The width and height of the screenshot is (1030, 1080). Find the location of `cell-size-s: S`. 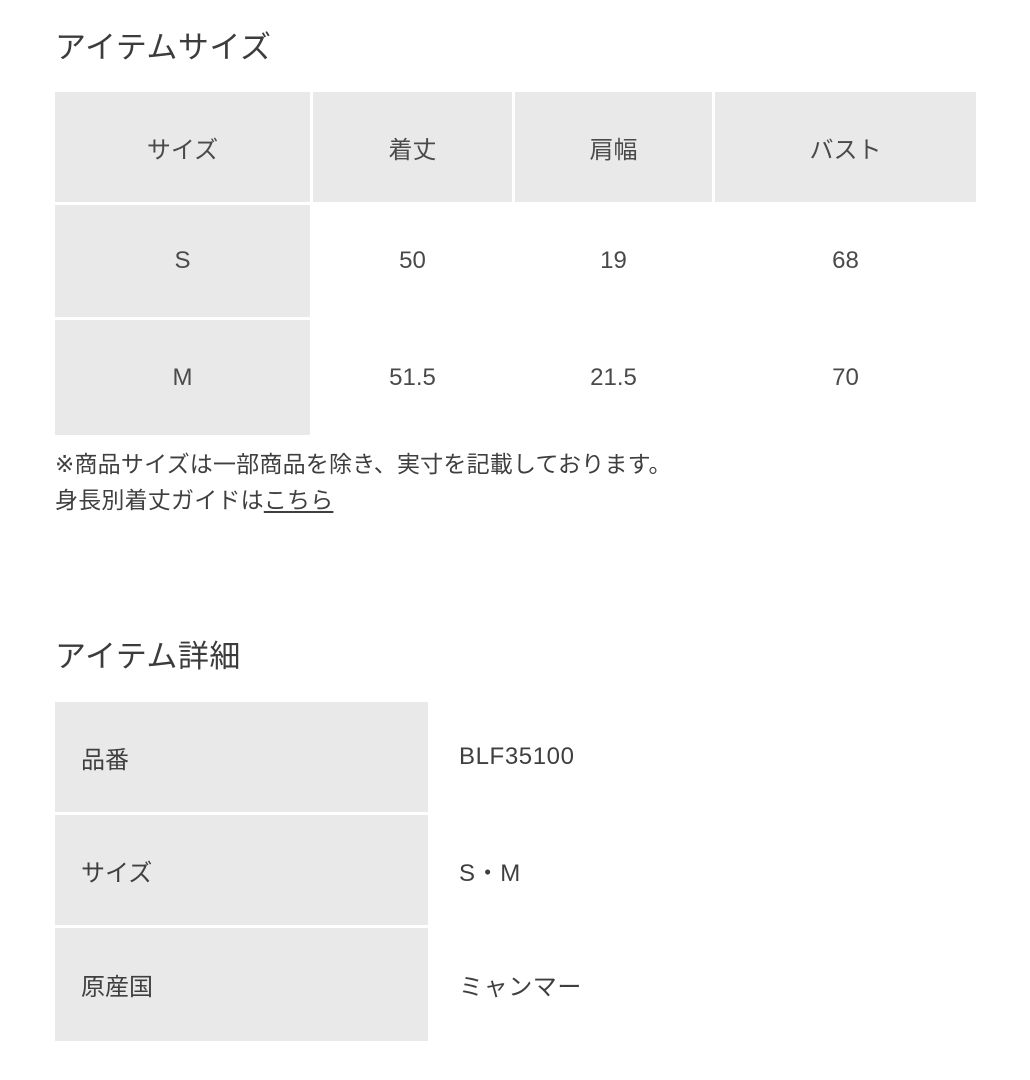

cell-size-s: S is located at coordinates (184, 262).